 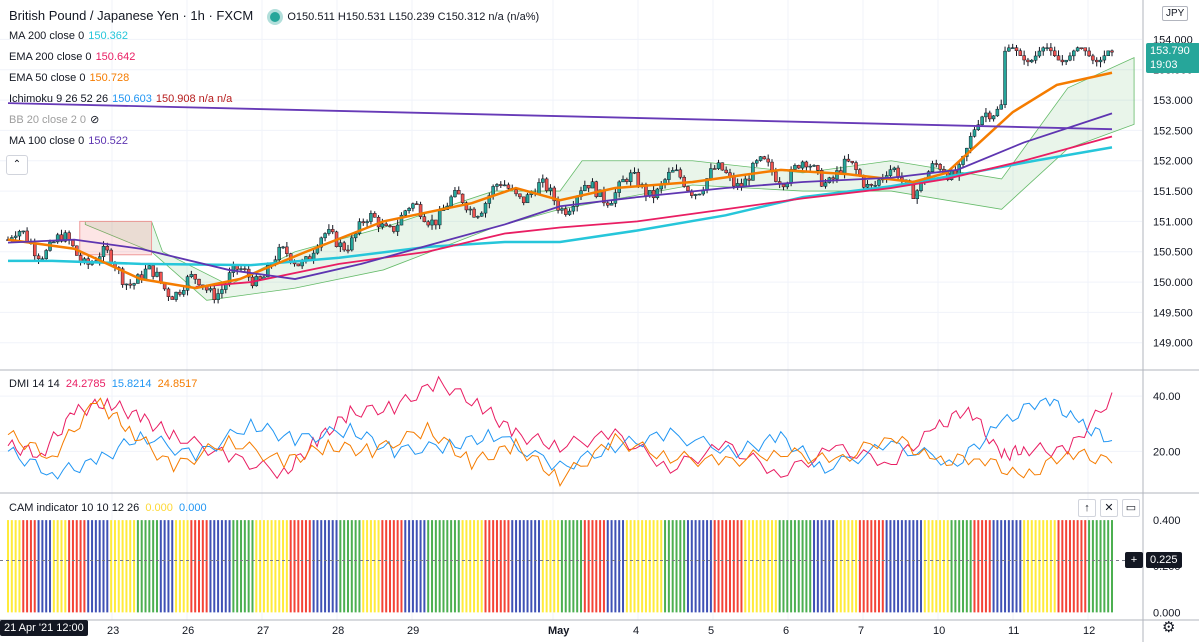 I want to click on indicator-label: MA 100 close 0, so click(x=47, y=141).